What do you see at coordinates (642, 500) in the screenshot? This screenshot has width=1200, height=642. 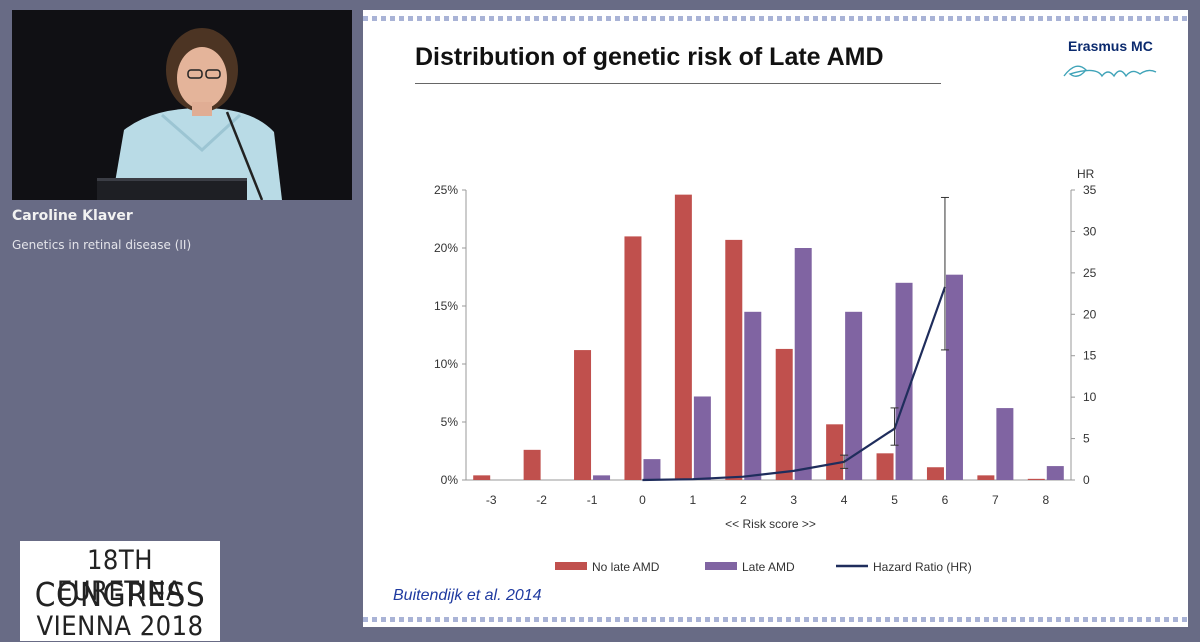 I see `x-tick-label: 0` at bounding box center [642, 500].